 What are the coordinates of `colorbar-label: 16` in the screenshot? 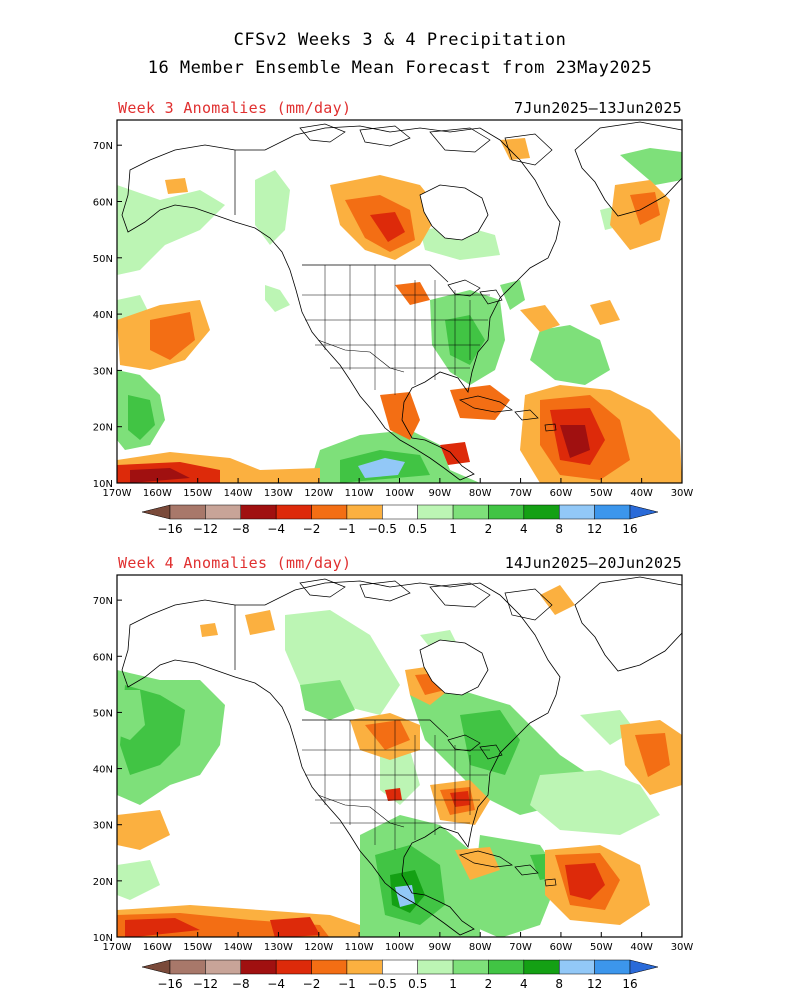 It's located at (629, 984).